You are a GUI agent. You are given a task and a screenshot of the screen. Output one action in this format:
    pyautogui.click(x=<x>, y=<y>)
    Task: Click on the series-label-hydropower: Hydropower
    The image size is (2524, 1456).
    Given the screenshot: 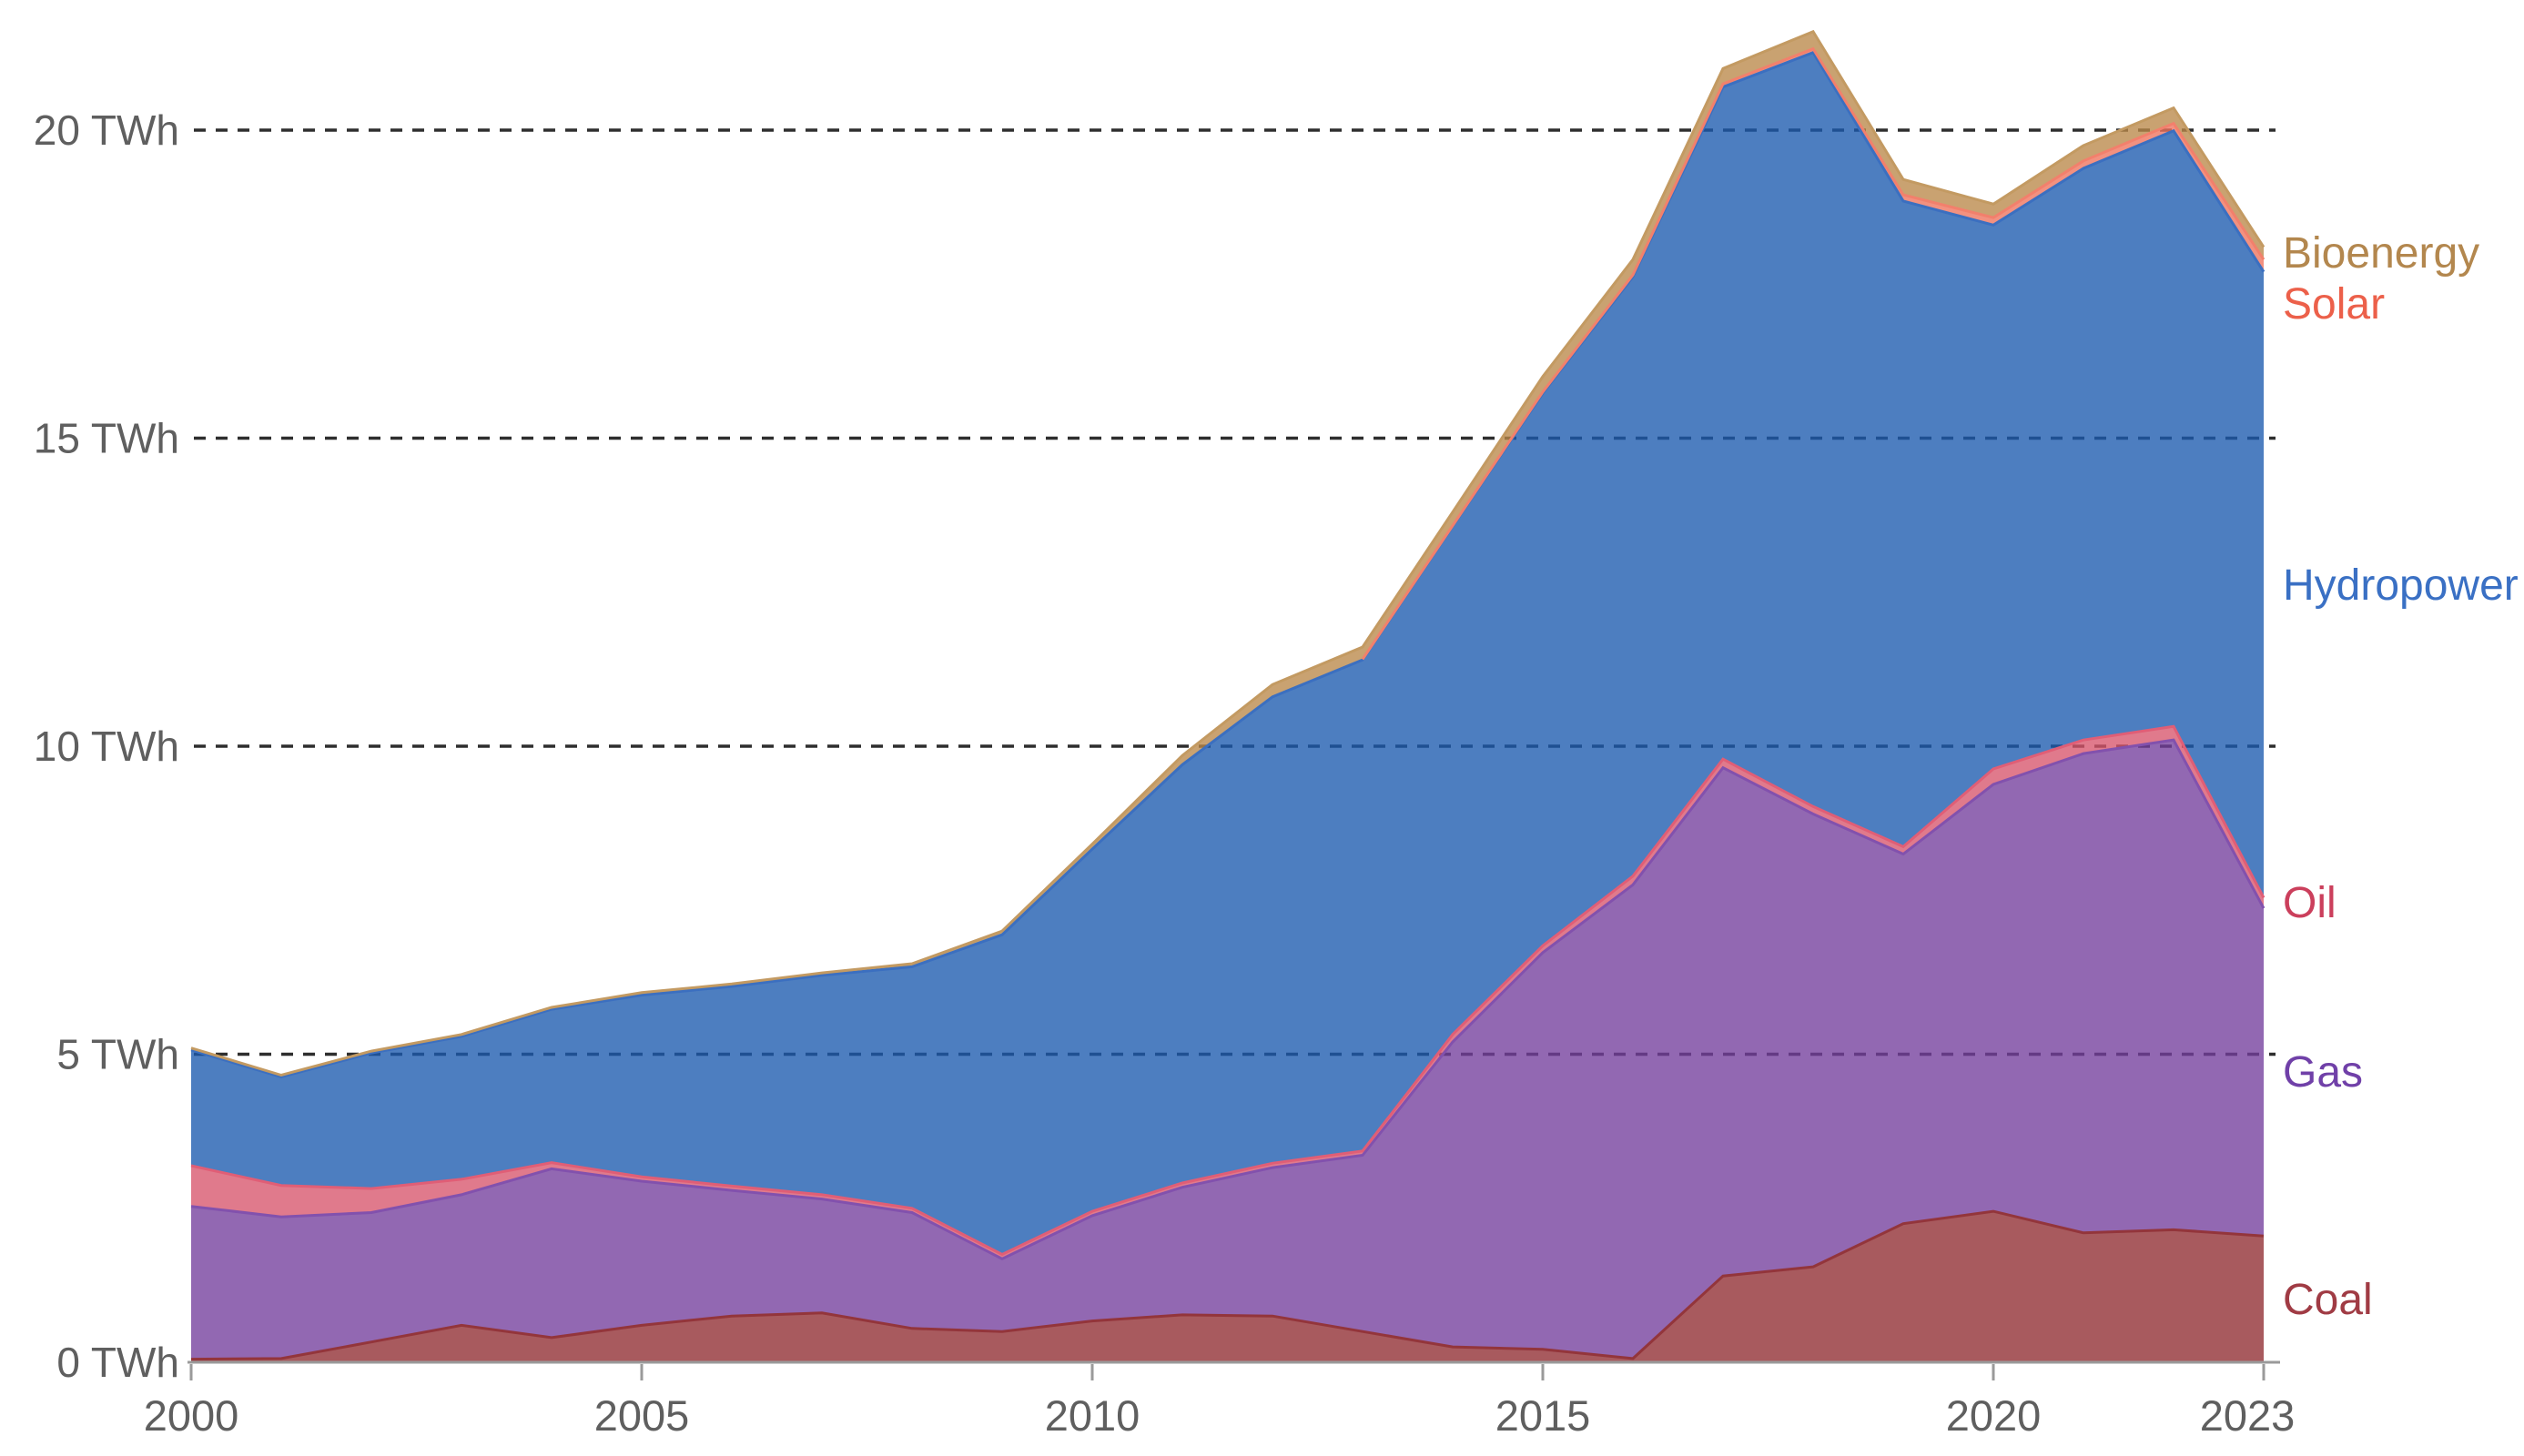 What is the action you would take?
    pyautogui.click(x=2401, y=586)
    